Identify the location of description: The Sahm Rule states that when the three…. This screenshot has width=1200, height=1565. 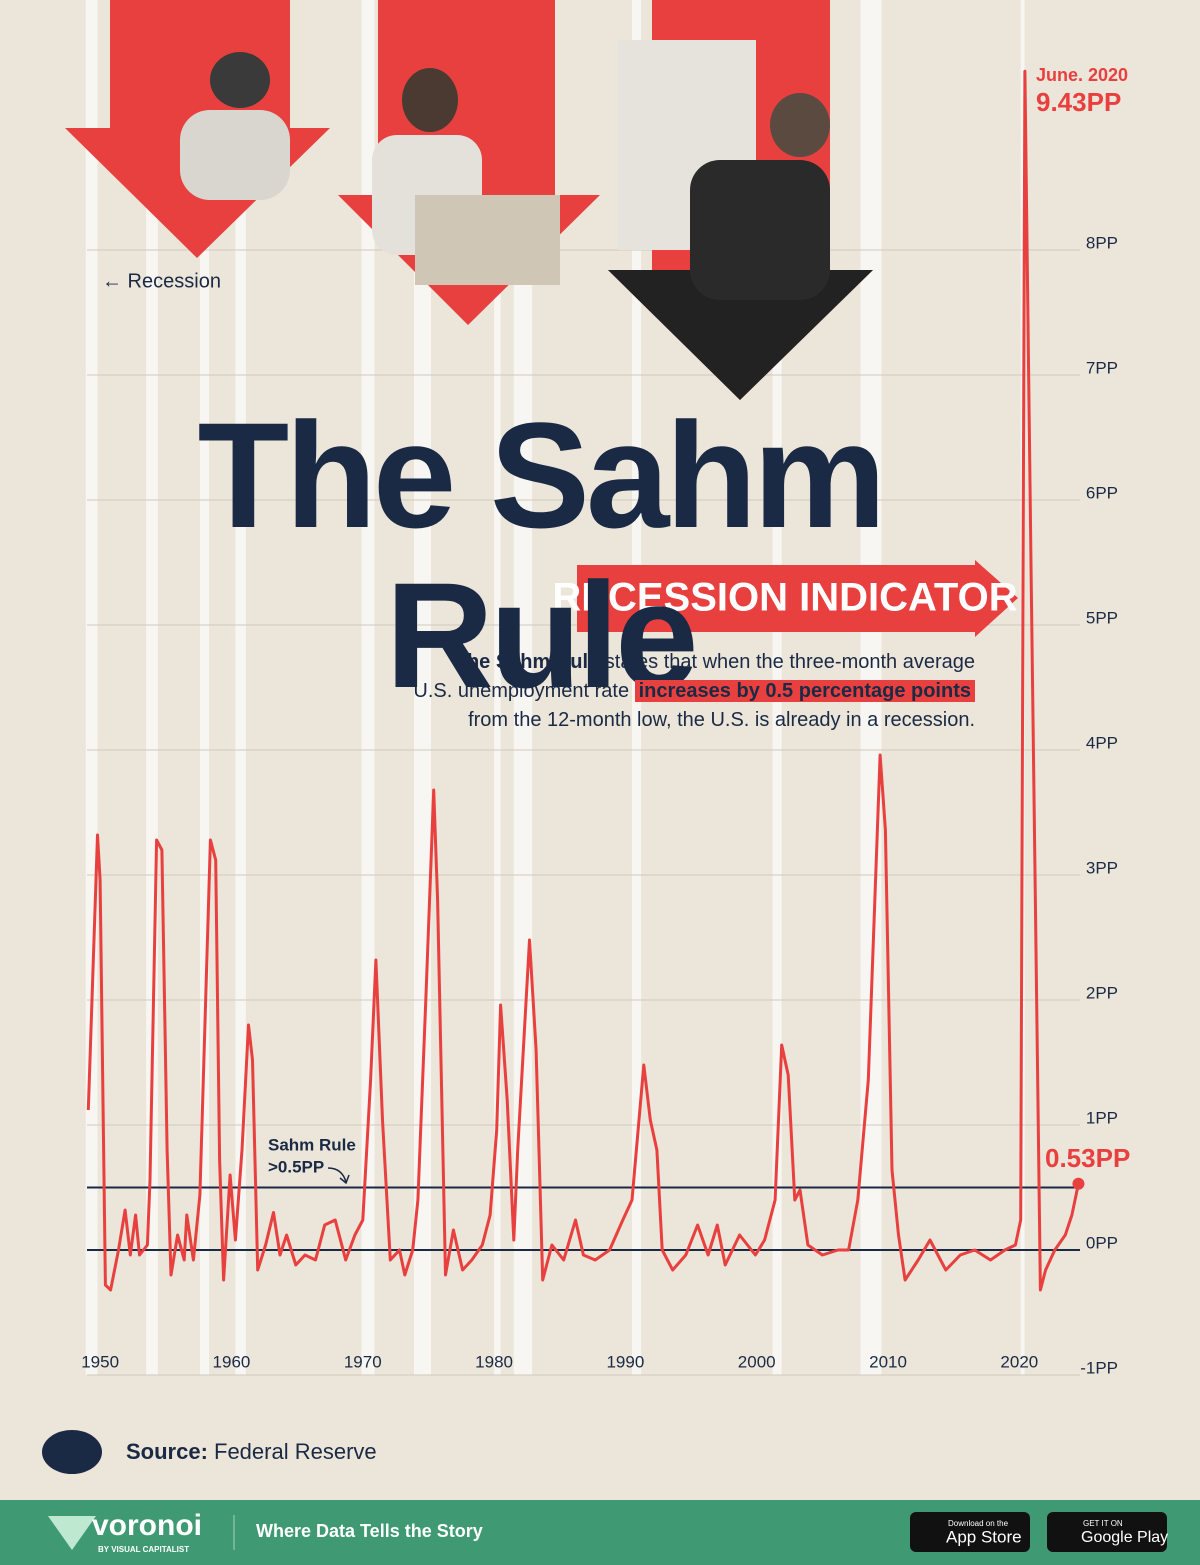
(587, 691).